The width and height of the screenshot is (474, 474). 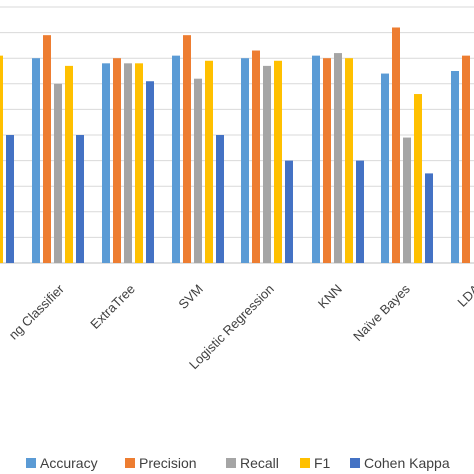 What do you see at coordinates (190, 296) in the screenshot?
I see `x-tick-label: SVM` at bounding box center [190, 296].